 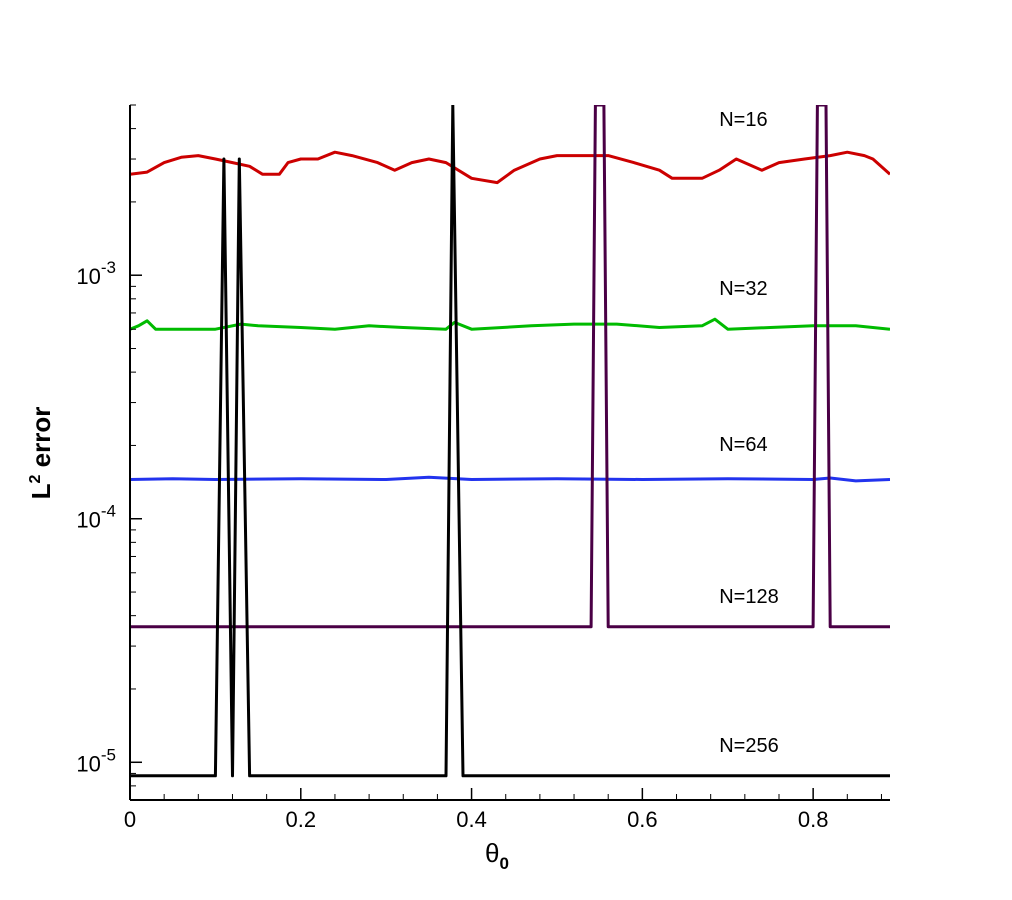 What do you see at coordinates (96, 760) in the screenshot?
I see `y-tick-label: 10⁻⁵` at bounding box center [96, 760].